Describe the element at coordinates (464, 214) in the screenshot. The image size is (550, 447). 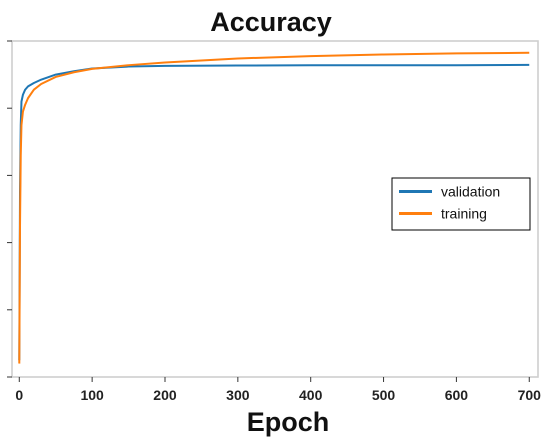
I see `legend-label-training: training` at that location.